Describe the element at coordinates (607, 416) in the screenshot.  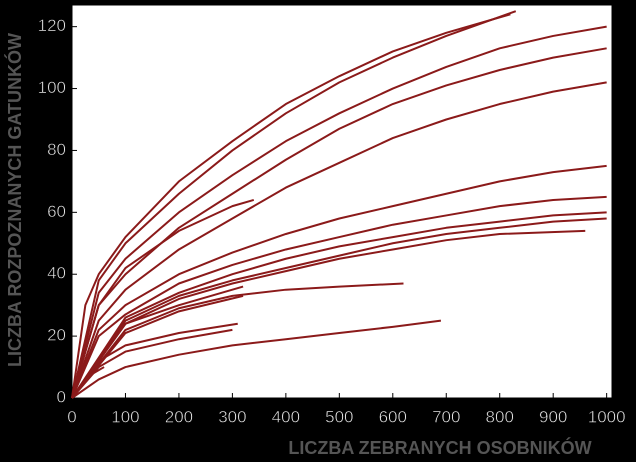
I see `x-tick-label: 1000` at that location.